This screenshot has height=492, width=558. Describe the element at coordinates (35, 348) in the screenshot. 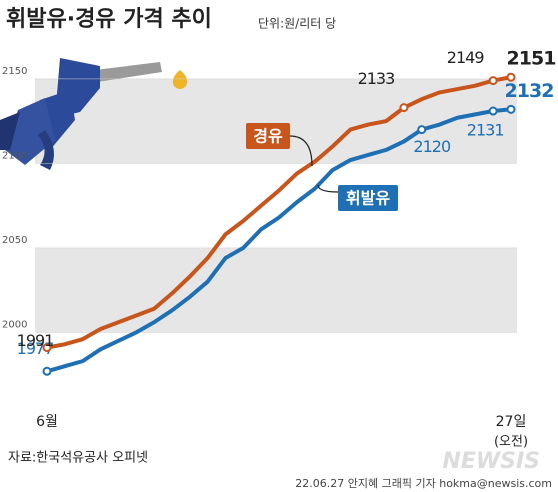

I see `value-label: 1977` at that location.